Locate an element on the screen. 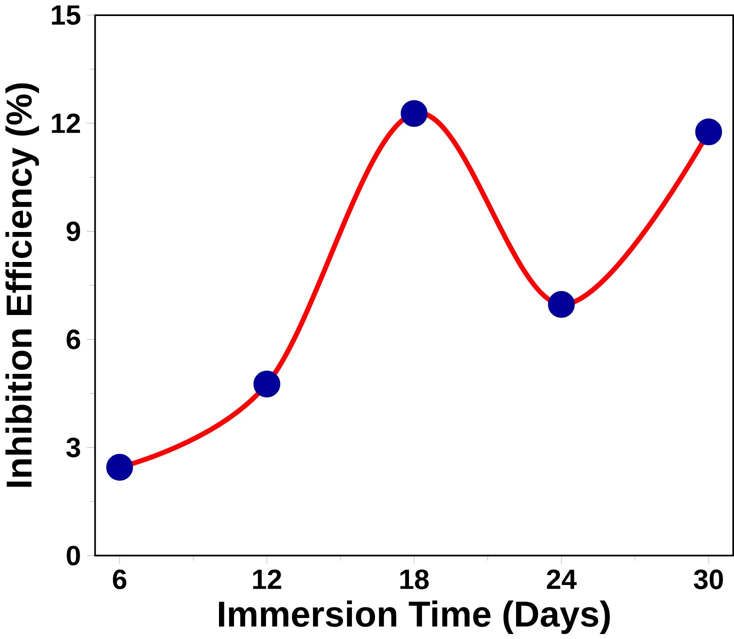  y-tick-label: 6 is located at coordinates (73, 339).